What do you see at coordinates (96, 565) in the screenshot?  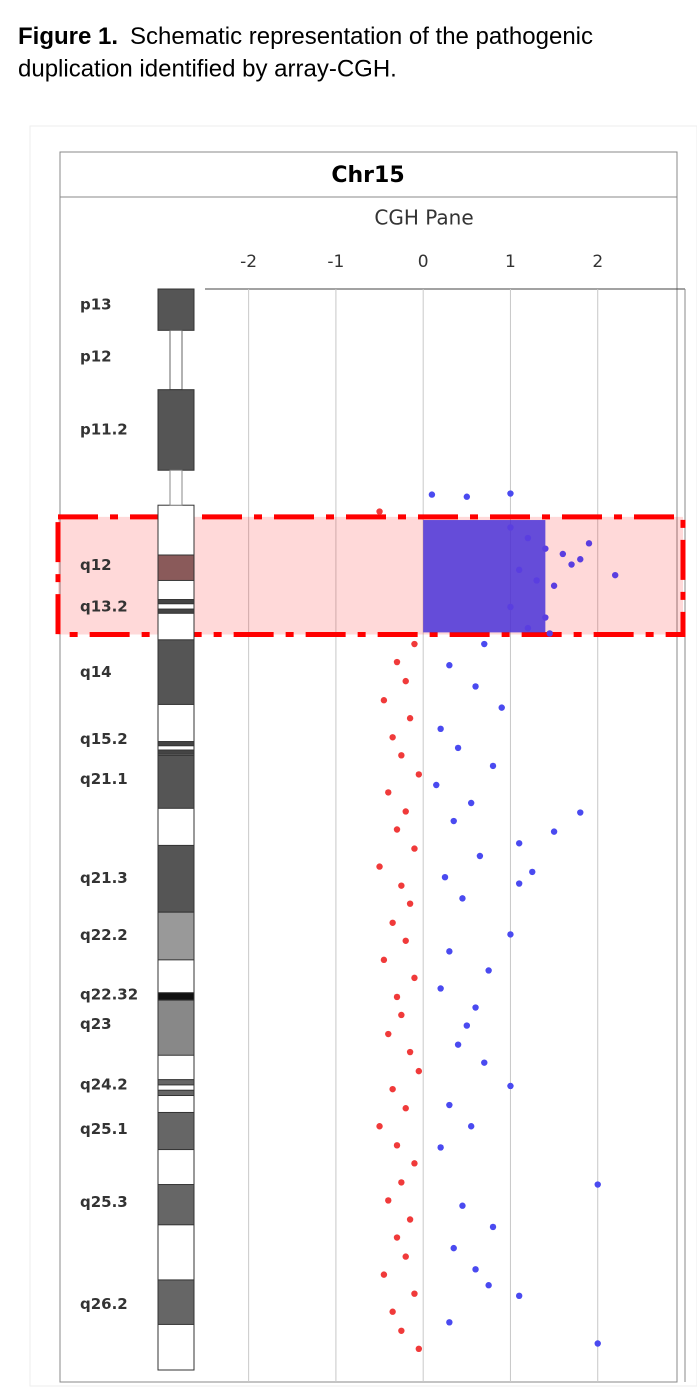 I see `band-label: q12` at bounding box center [96, 565].